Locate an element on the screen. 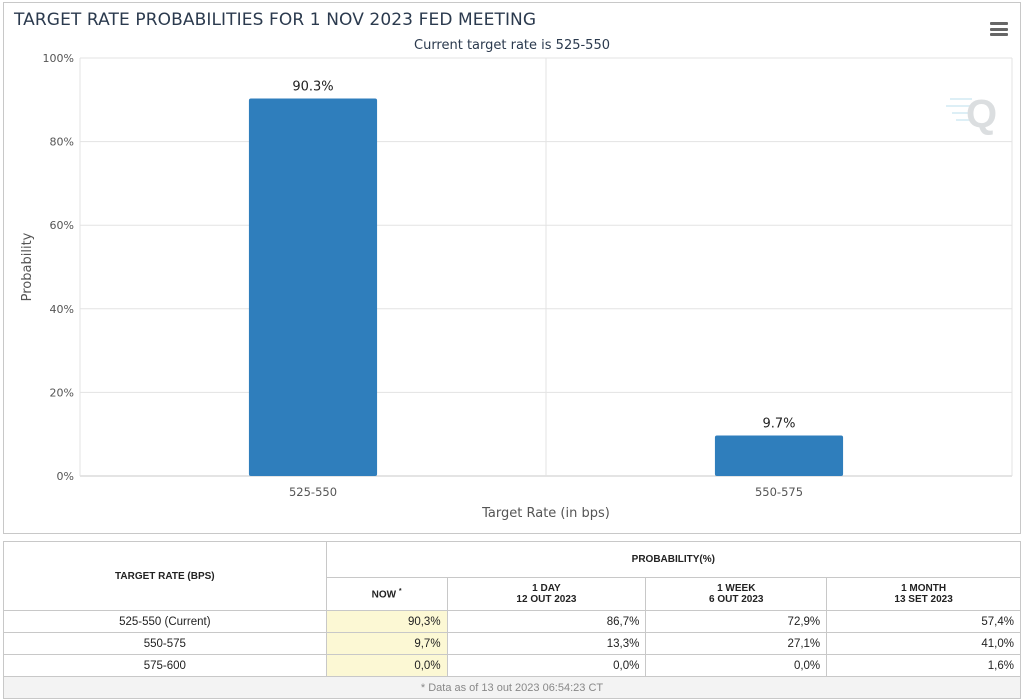 The width and height of the screenshot is (1024, 700). one-week-cell: 0,0% is located at coordinates (736, 665).